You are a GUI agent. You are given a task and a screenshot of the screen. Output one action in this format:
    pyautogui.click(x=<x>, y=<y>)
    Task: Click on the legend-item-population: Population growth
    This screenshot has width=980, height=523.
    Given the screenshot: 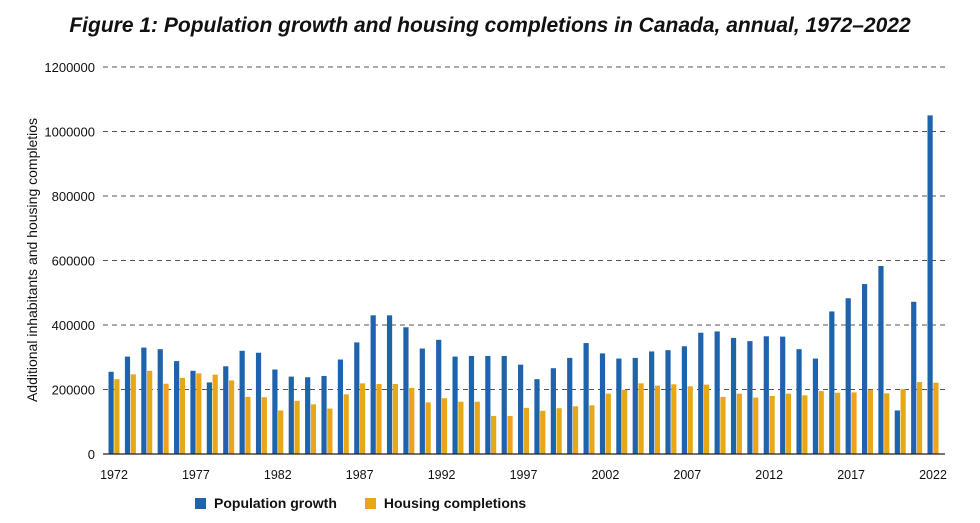 What is the action you would take?
    pyautogui.click(x=266, y=503)
    